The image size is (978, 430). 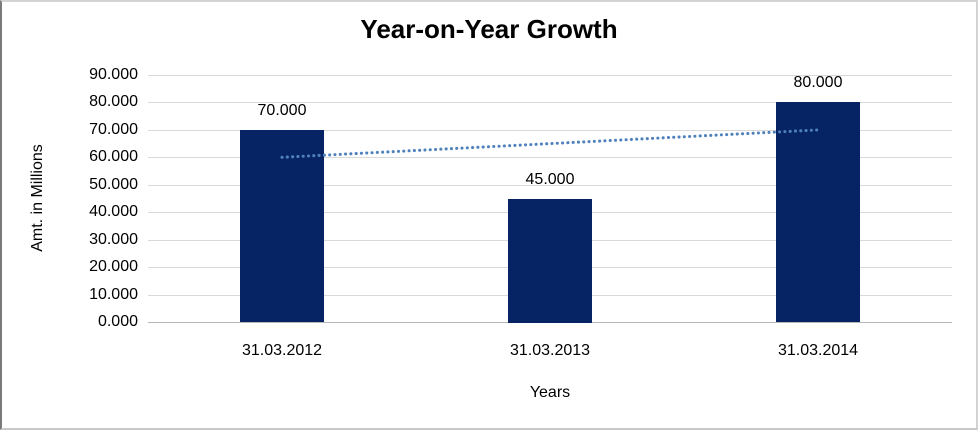 What do you see at coordinates (113, 156) in the screenshot?
I see `y-tick-label: 60.000` at bounding box center [113, 156].